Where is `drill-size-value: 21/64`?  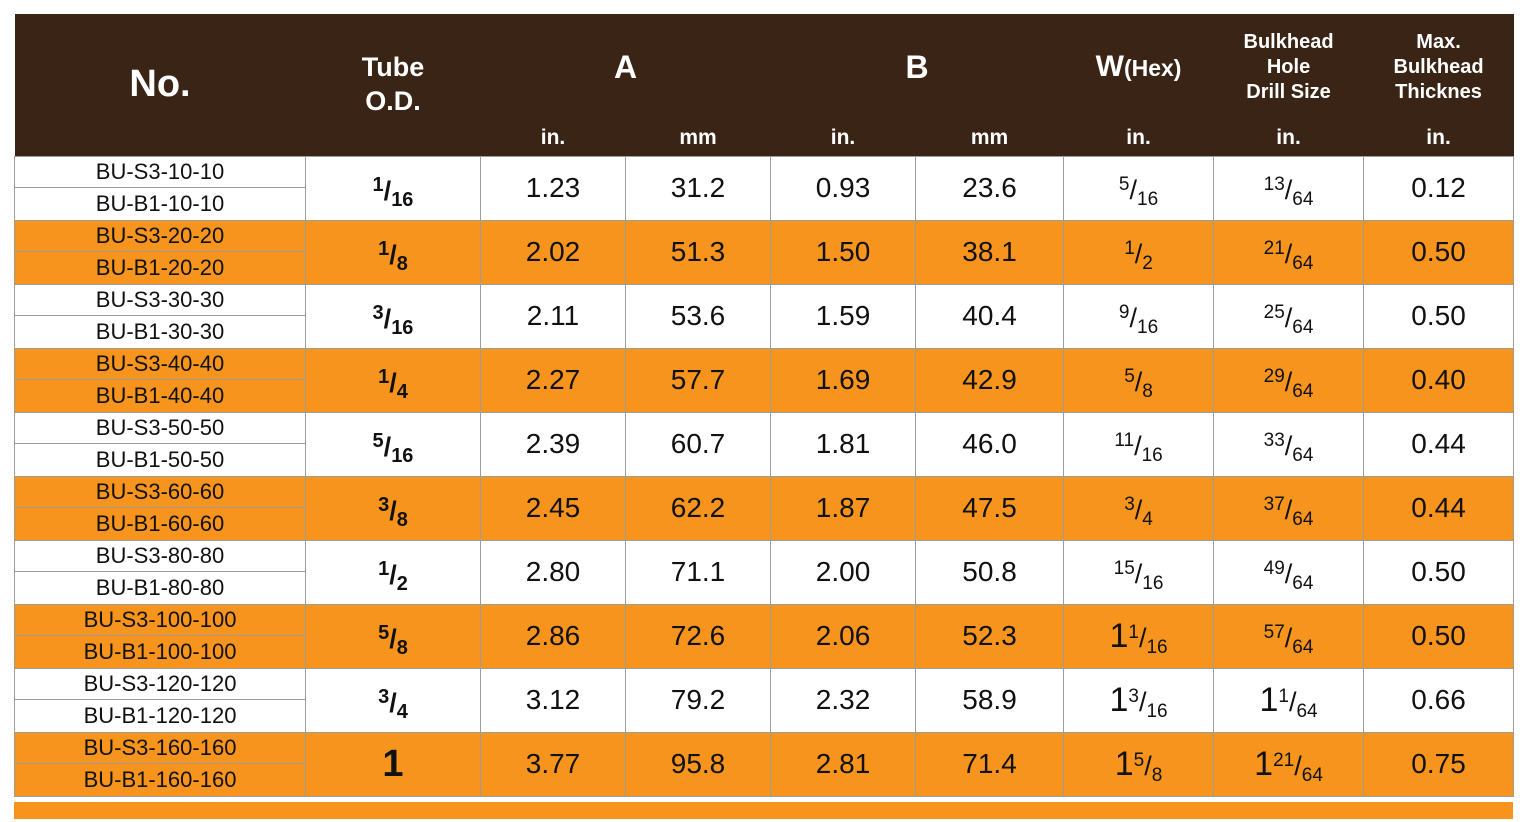
drill-size-value: 21/64 is located at coordinates (1288, 255).